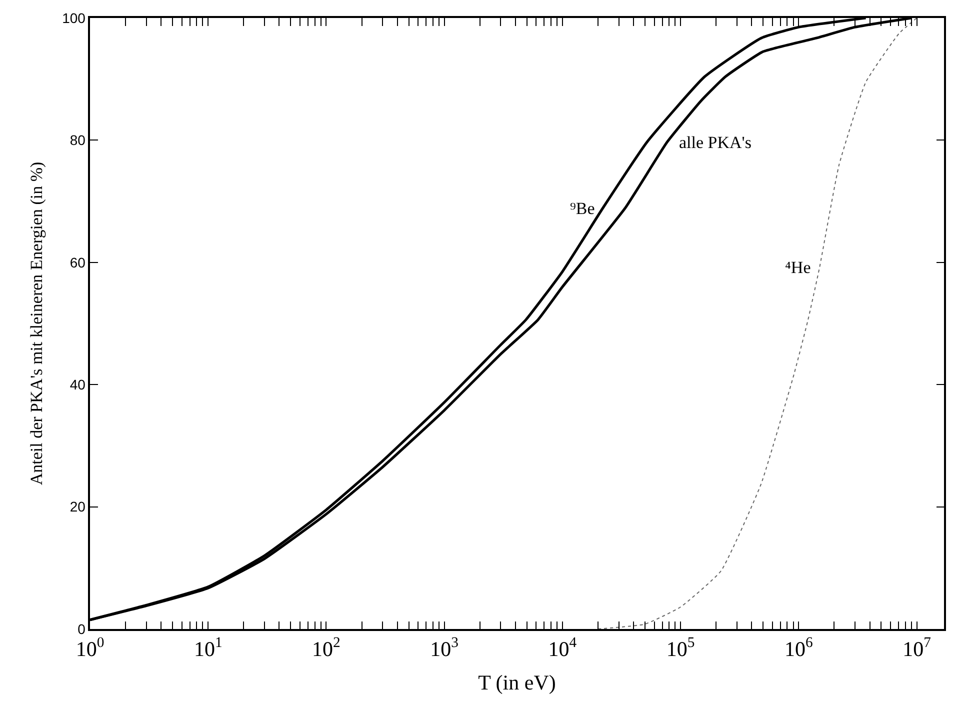 This screenshot has width=956, height=709. Describe the element at coordinates (90, 648) in the screenshot. I see `x-tick-label: 10$^{0}$` at that location.